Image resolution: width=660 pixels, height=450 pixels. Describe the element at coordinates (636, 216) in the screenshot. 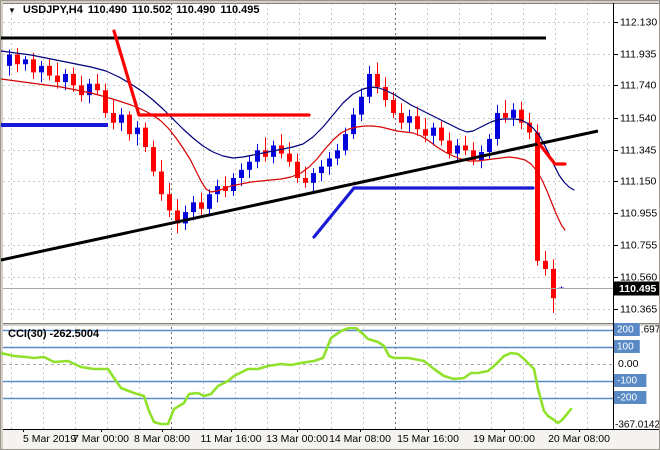

I see `price-axis-background` at that location.